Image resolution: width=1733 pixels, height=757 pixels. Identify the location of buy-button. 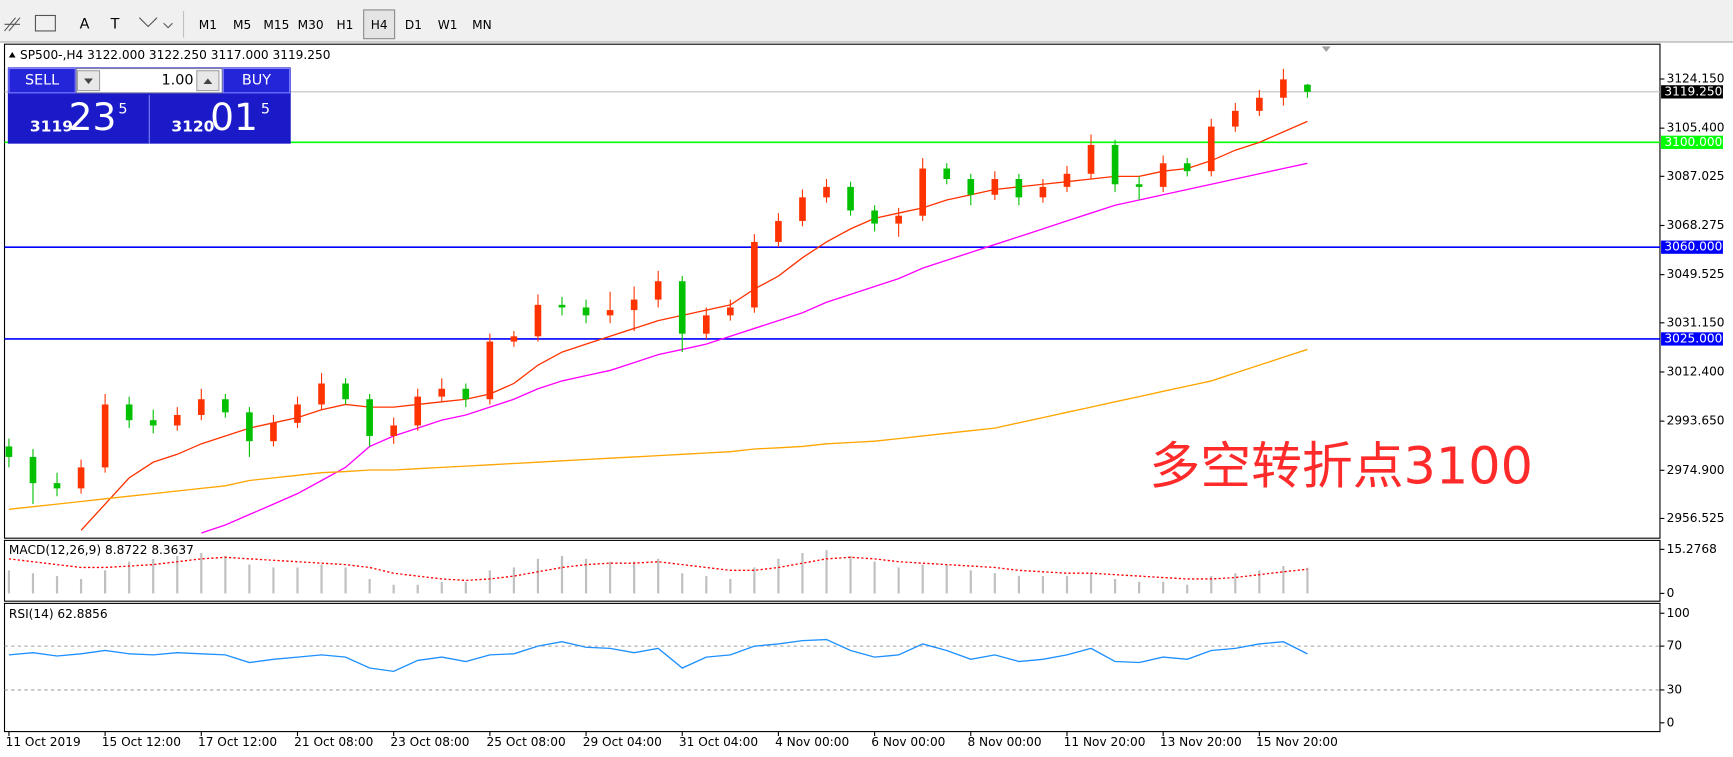
(256, 80).